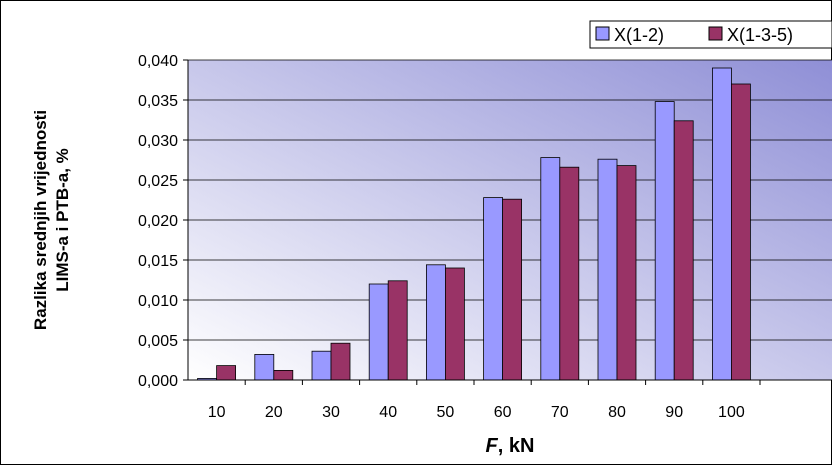 This screenshot has height=465, width=832. Describe the element at coordinates (158, 61) in the screenshot. I see `y-tick-label: 0,040` at that location.